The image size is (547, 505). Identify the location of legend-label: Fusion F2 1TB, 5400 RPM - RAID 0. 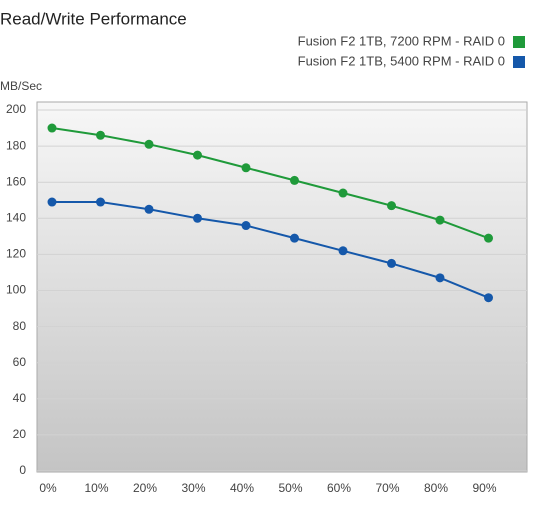
(401, 60).